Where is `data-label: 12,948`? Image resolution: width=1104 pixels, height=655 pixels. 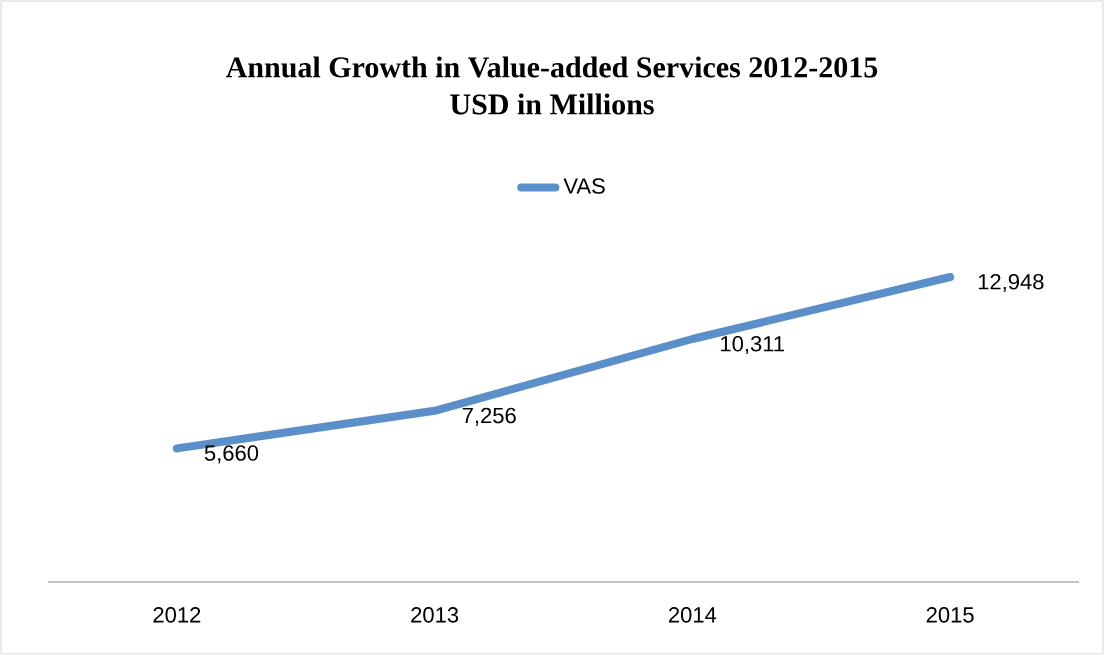
data-label: 12,948 is located at coordinates (1011, 283).